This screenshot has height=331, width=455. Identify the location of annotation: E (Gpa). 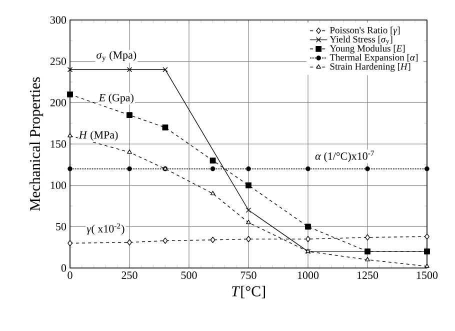
(116, 99).